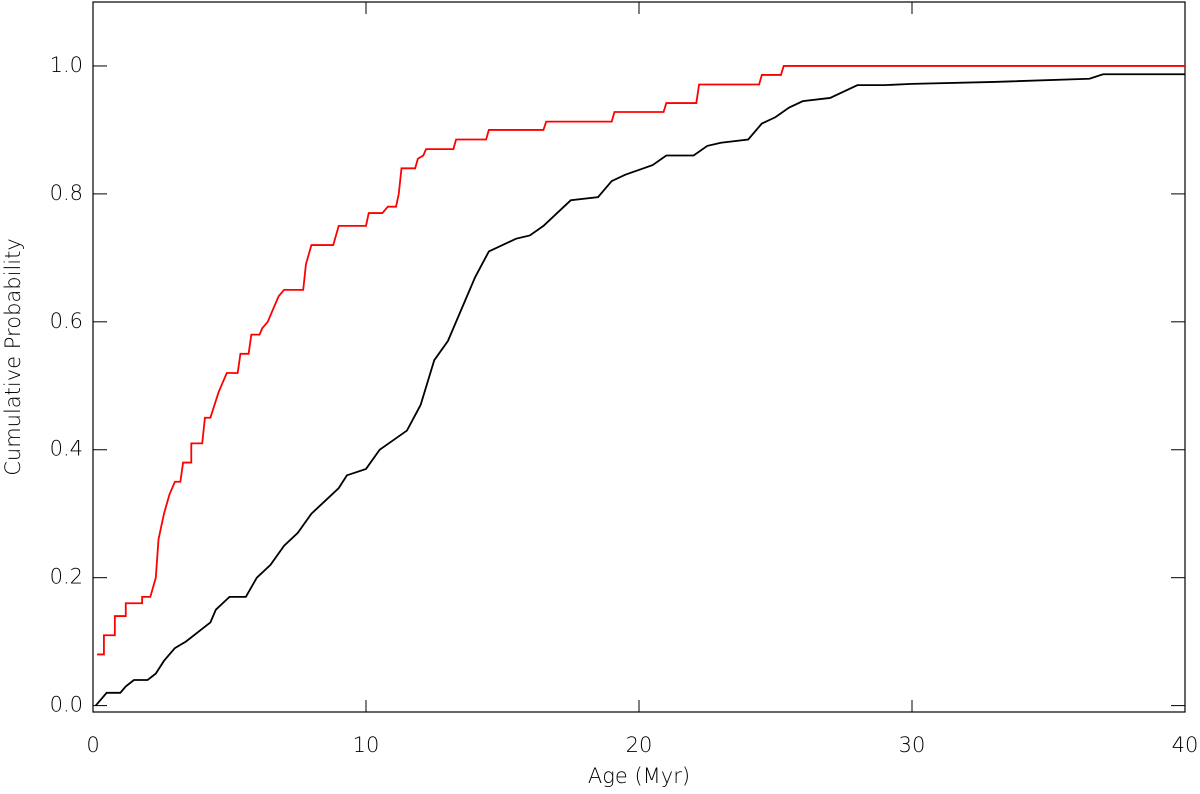  I want to click on y-tick-label: 1.0, so click(66, 65).